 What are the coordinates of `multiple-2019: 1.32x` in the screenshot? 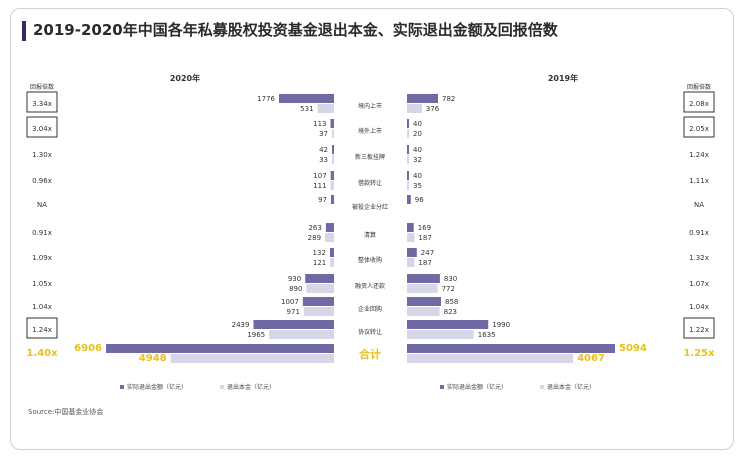 It's located at (699, 258).